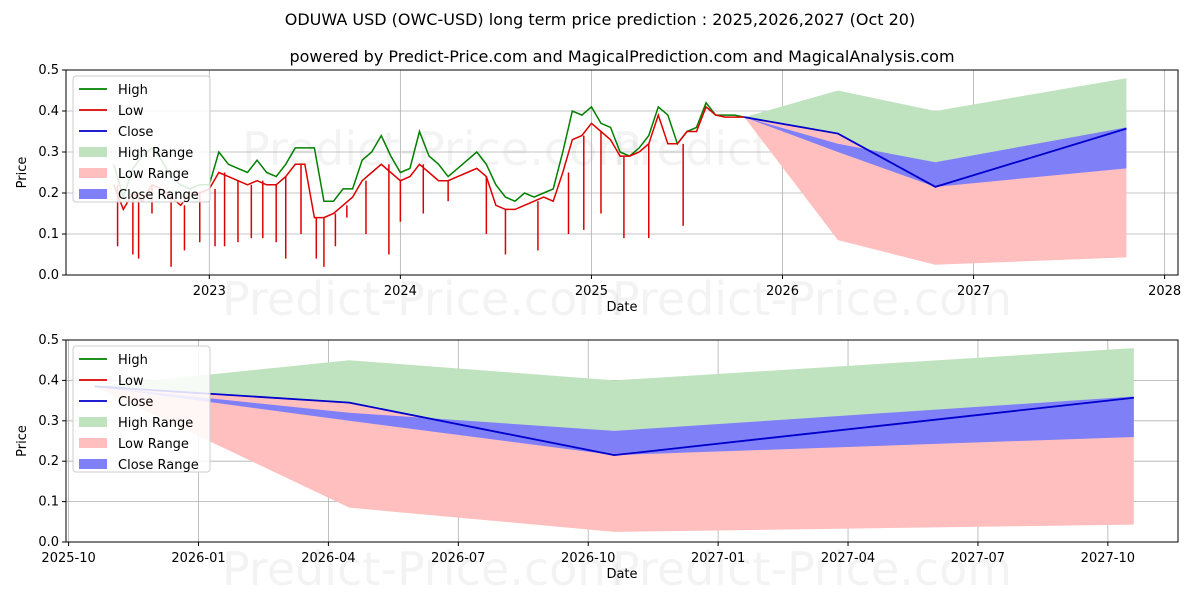  What do you see at coordinates (591, 291) in the screenshot?
I see `x-tick-label: 2025` at bounding box center [591, 291].